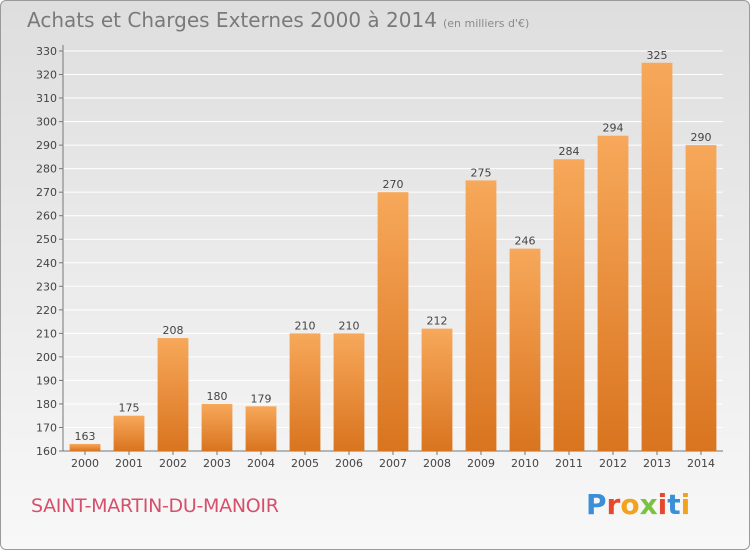 The width and height of the screenshot is (750, 550). What do you see at coordinates (232, 20) in the screenshot?
I see `chart-title-text: Achats et Charges Externes 2000 à 2014` at bounding box center [232, 20].